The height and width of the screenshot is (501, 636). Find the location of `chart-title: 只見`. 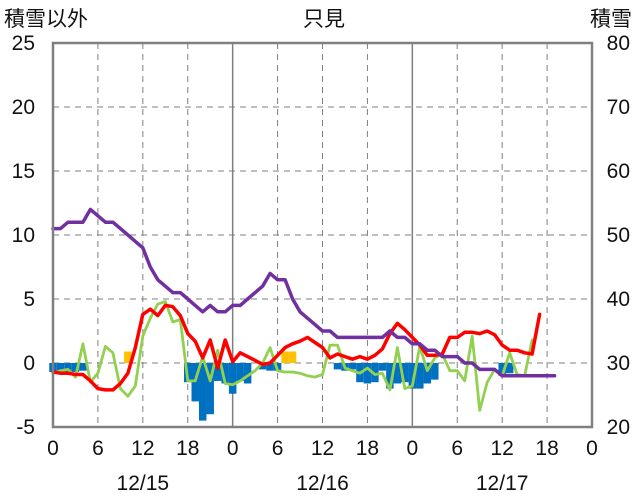

chart-title: 只見 is located at coordinates (324, 19).